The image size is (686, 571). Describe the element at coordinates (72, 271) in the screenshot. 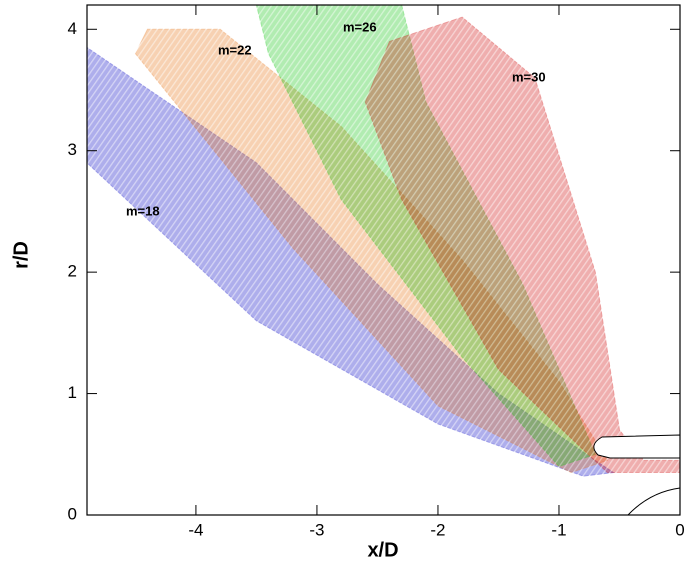

I see `y-tick-label: 2` at that location.